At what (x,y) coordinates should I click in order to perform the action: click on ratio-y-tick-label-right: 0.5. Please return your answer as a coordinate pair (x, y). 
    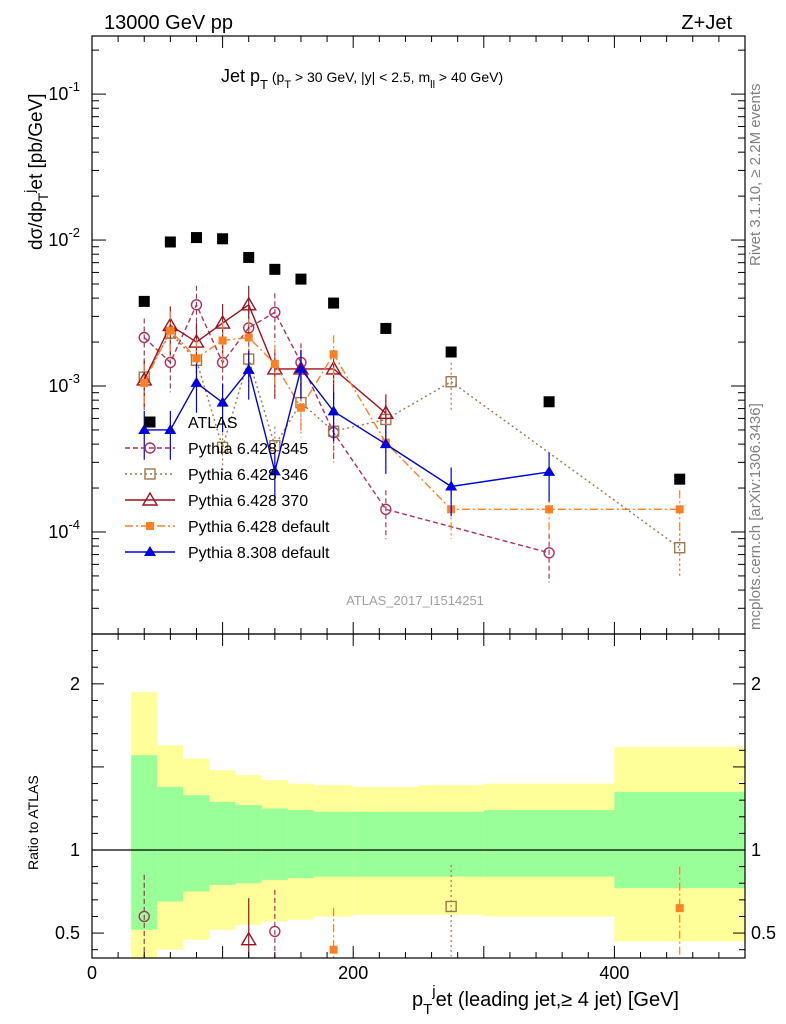
    Looking at the image, I should click on (763, 933).